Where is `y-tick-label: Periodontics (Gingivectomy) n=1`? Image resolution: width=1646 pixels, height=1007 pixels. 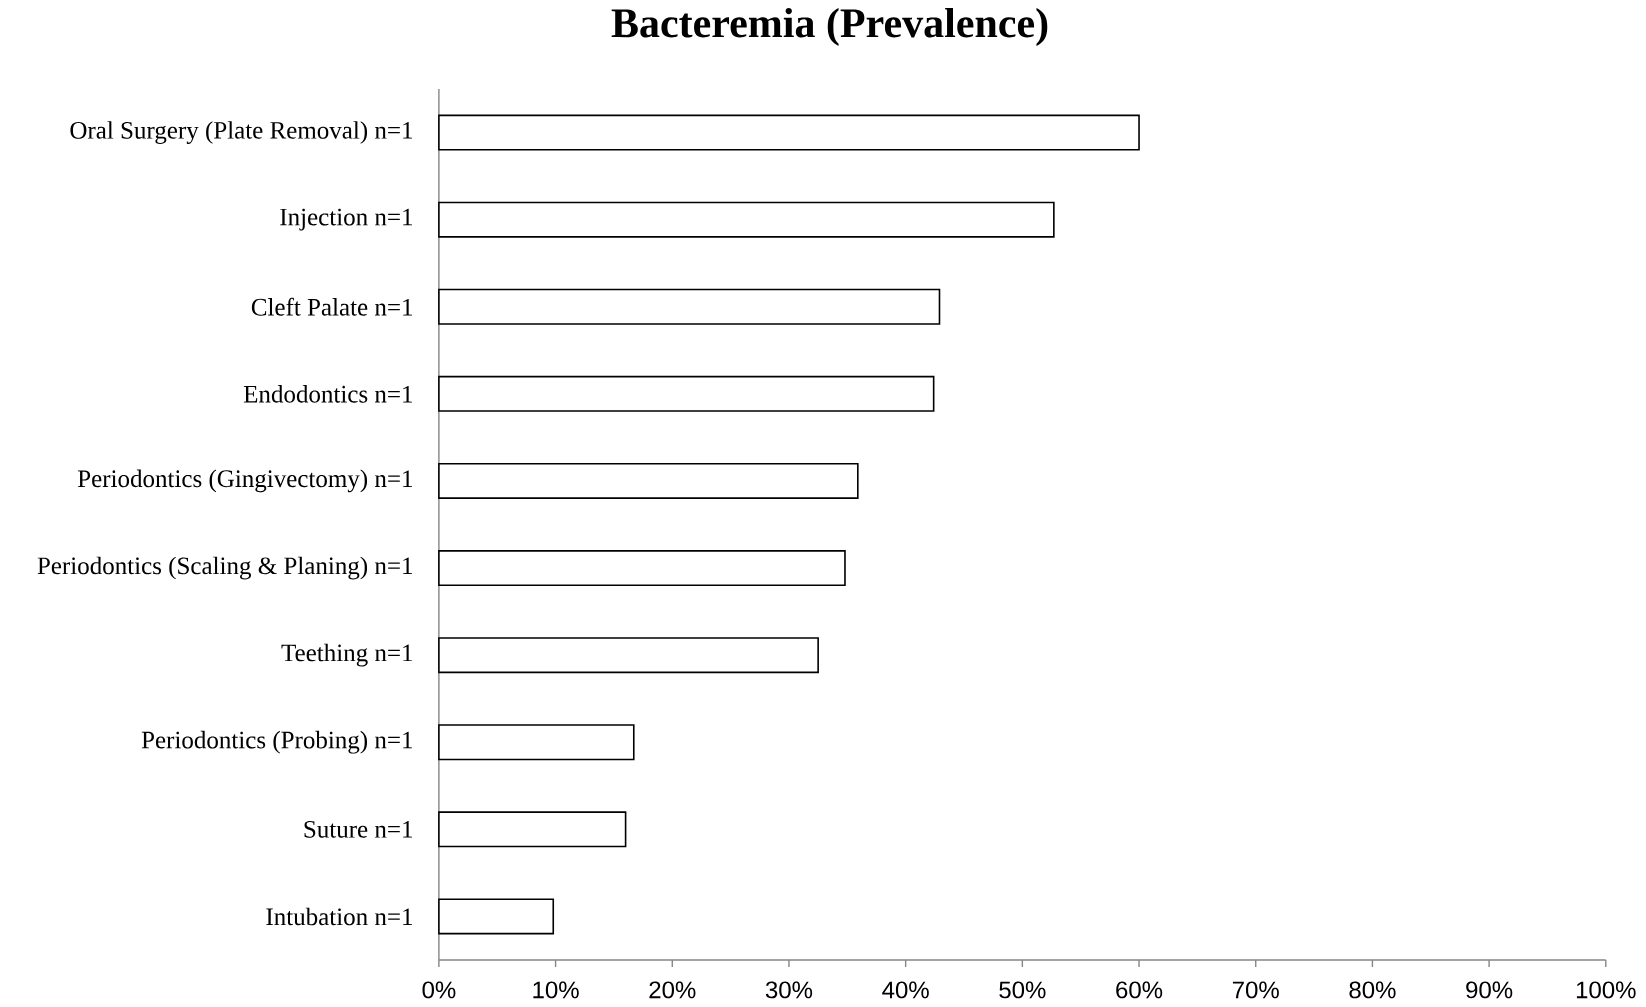
y-tick-label: Periodontics (Gingivectomy) n=1 is located at coordinates (245, 481).